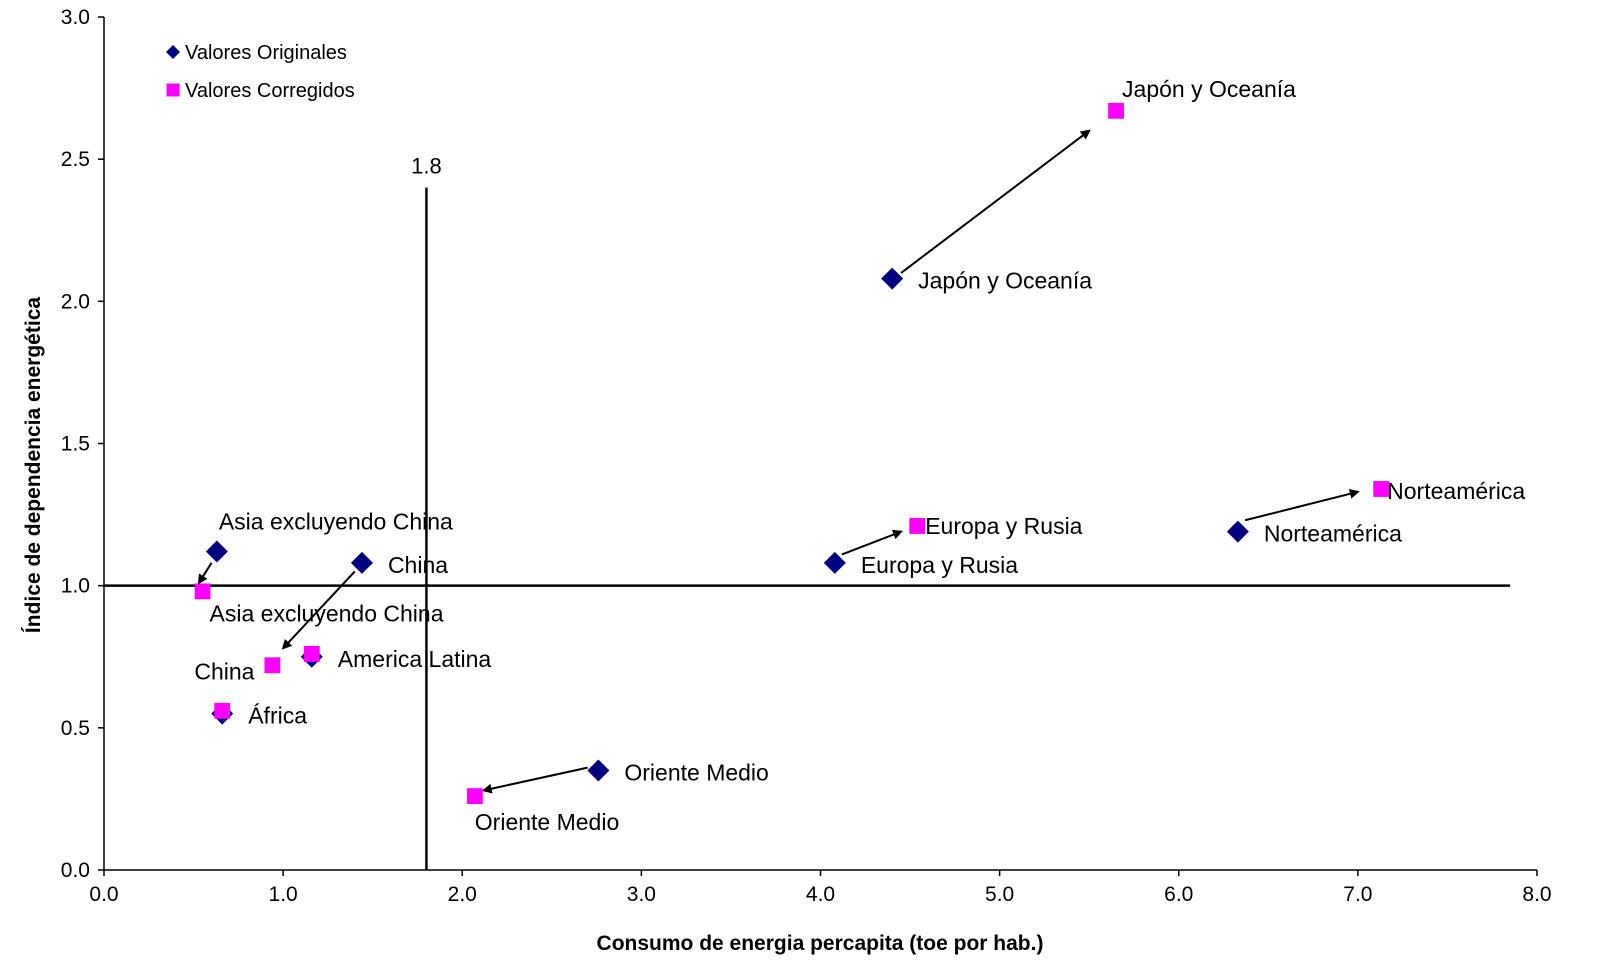  Describe the element at coordinates (75, 17) in the screenshot. I see `y-tick-label: 3.0` at that location.